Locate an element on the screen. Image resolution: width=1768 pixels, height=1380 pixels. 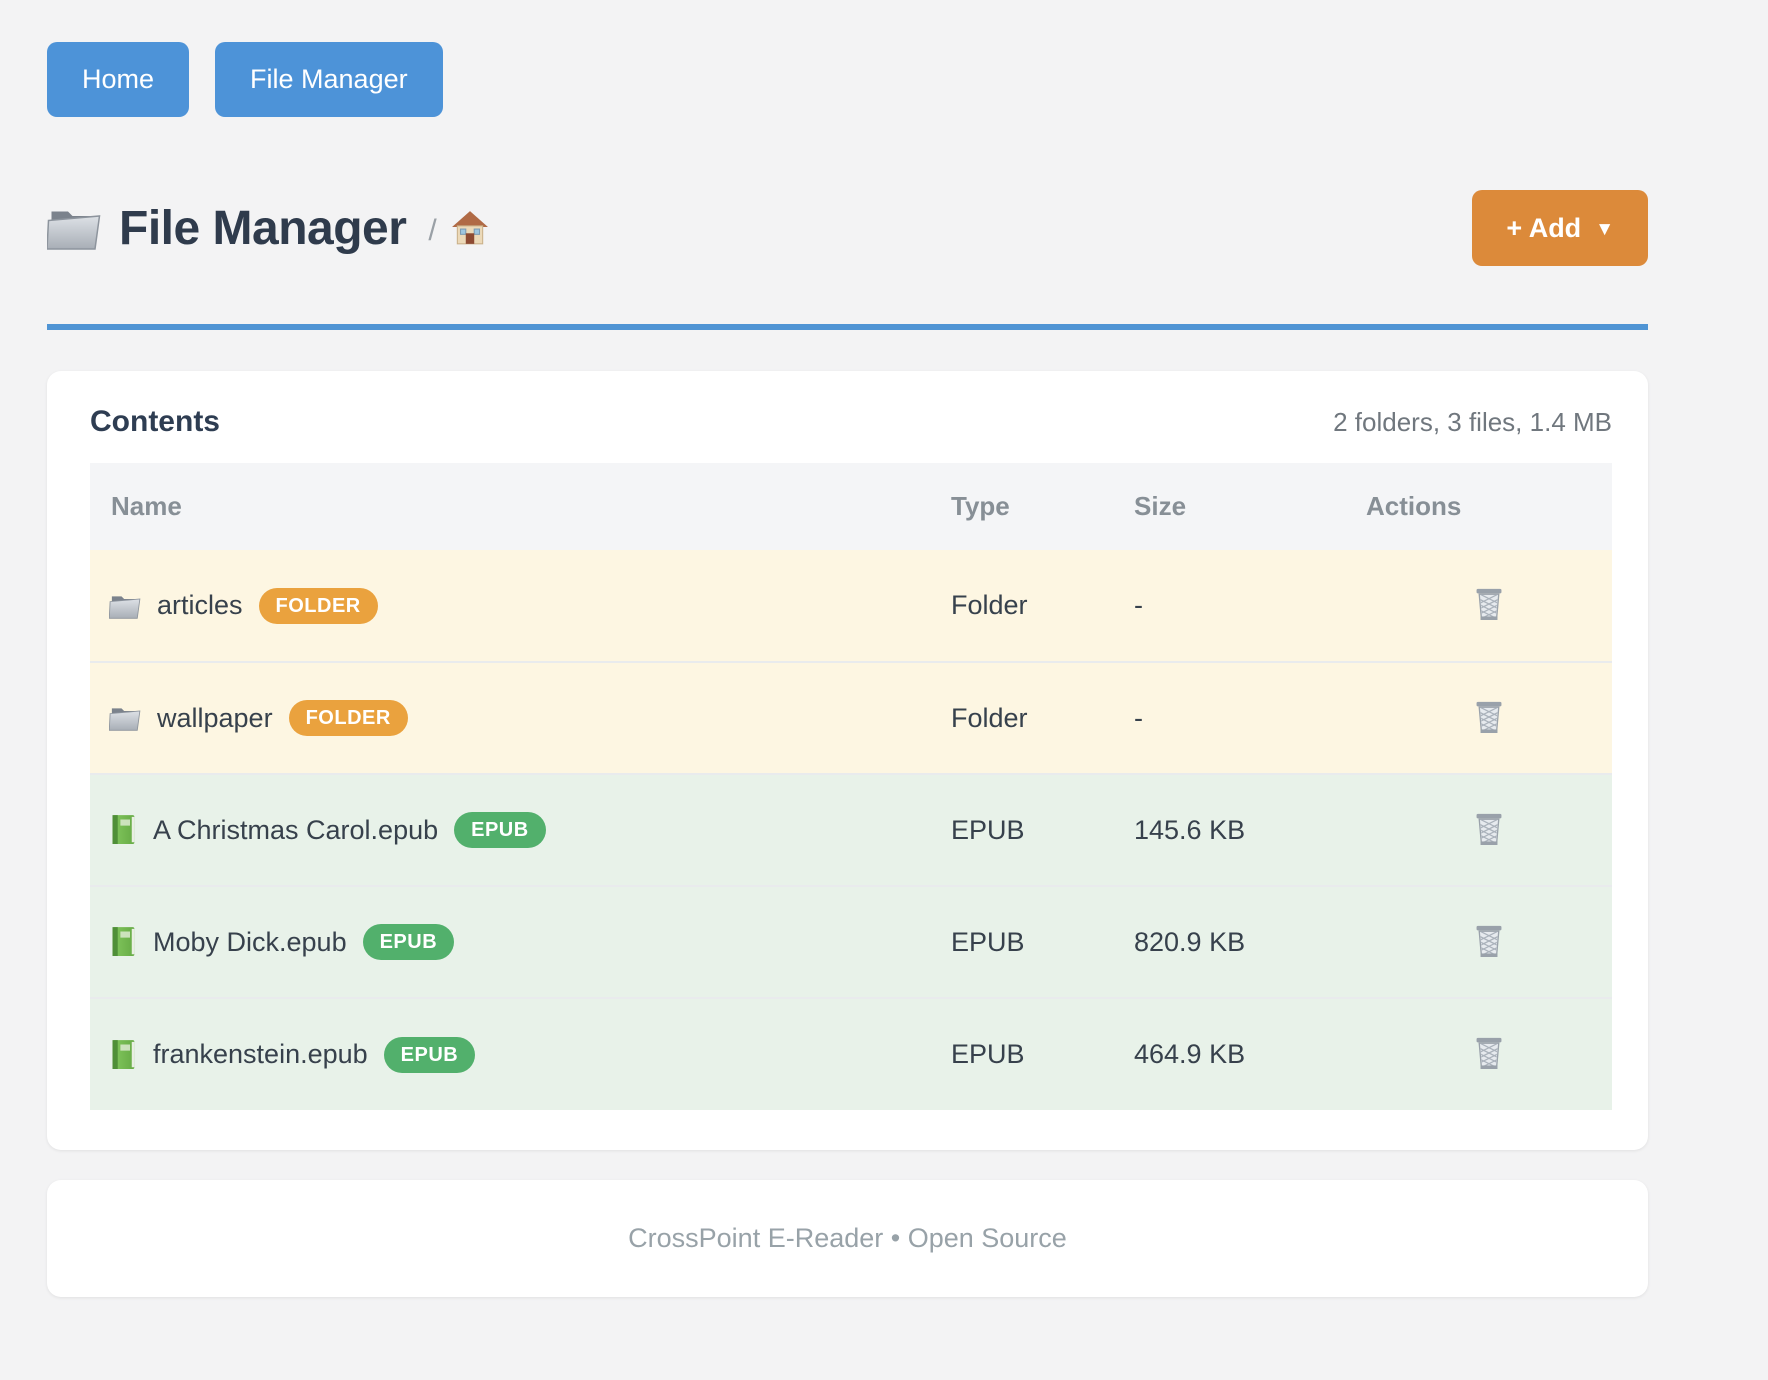
item-name: frankenstein.epub is located at coordinates (260, 1054).